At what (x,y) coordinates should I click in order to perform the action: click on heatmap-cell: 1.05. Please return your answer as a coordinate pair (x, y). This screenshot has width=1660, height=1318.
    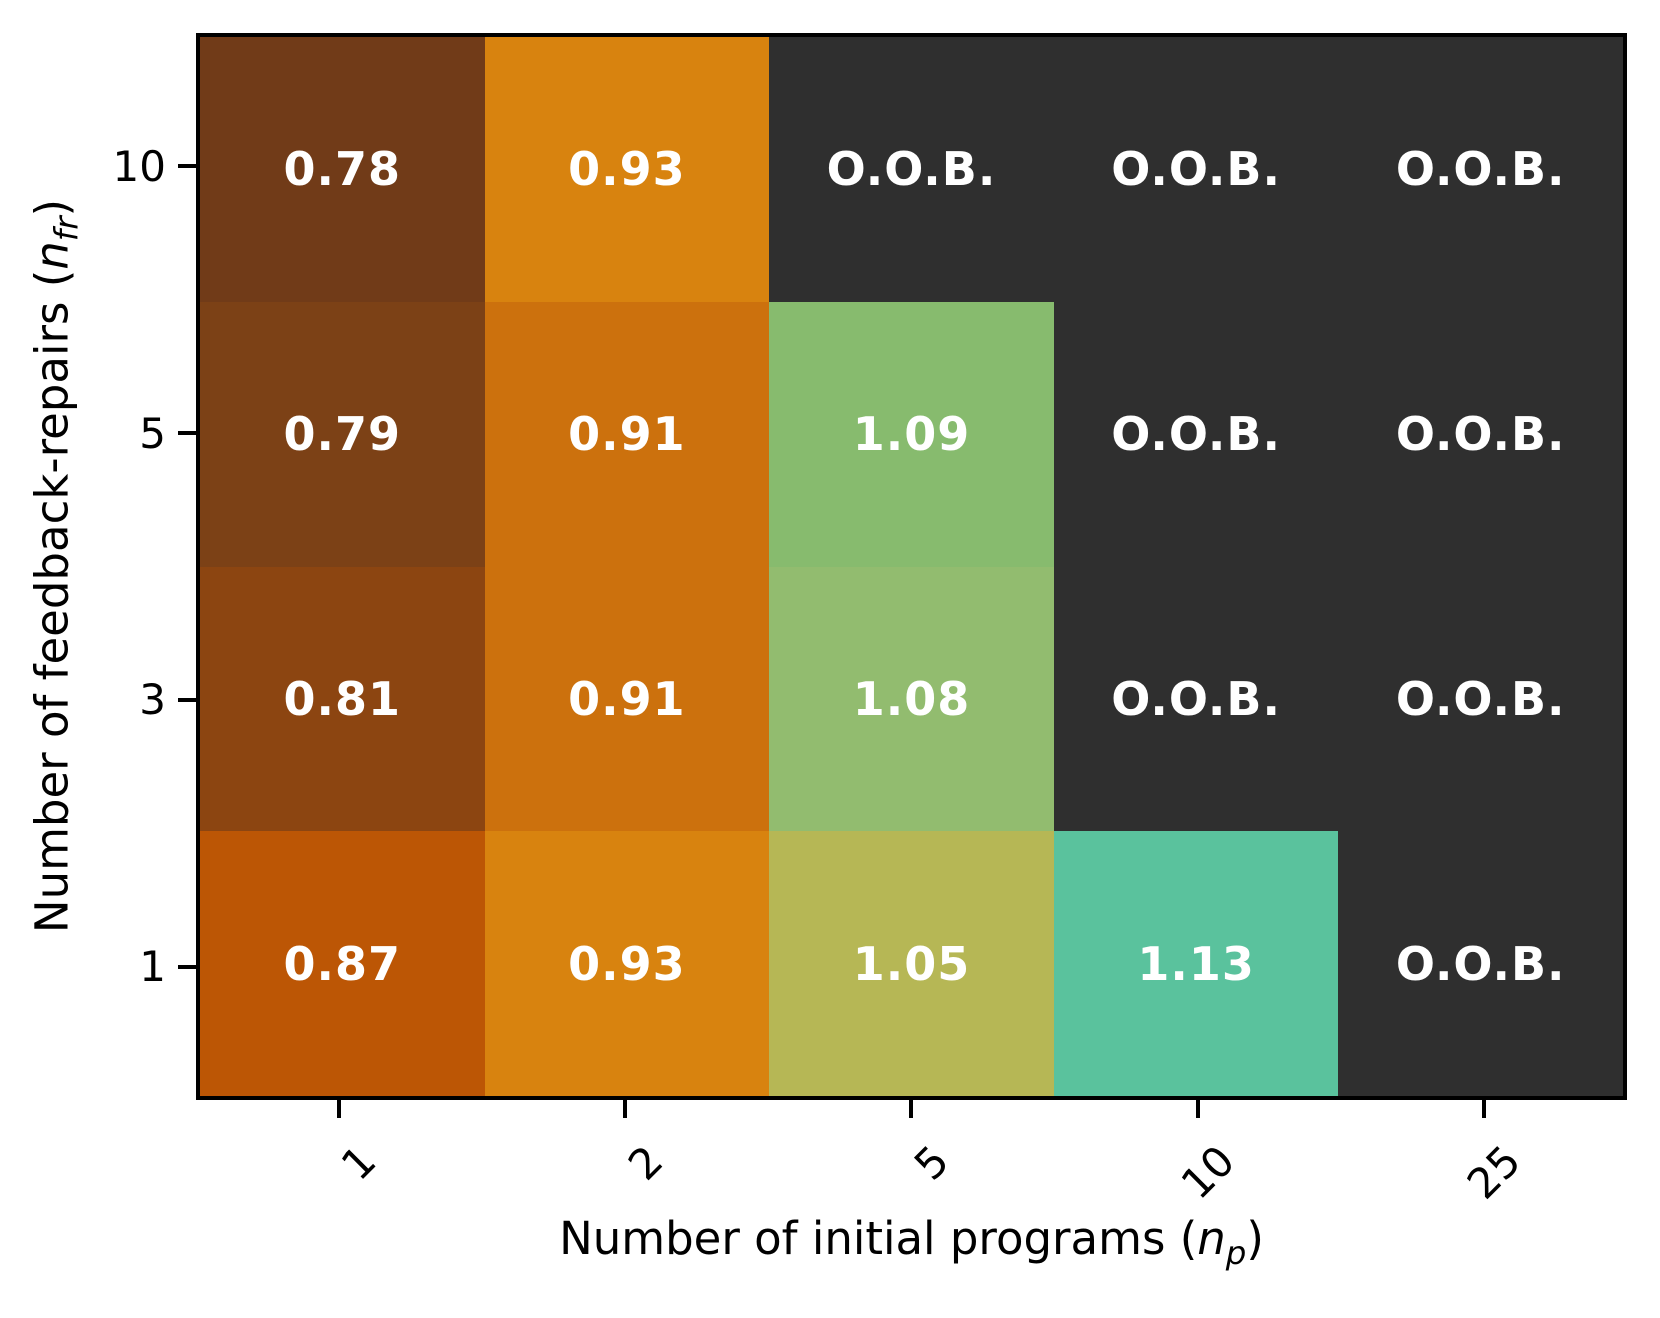
    Looking at the image, I should click on (911, 963).